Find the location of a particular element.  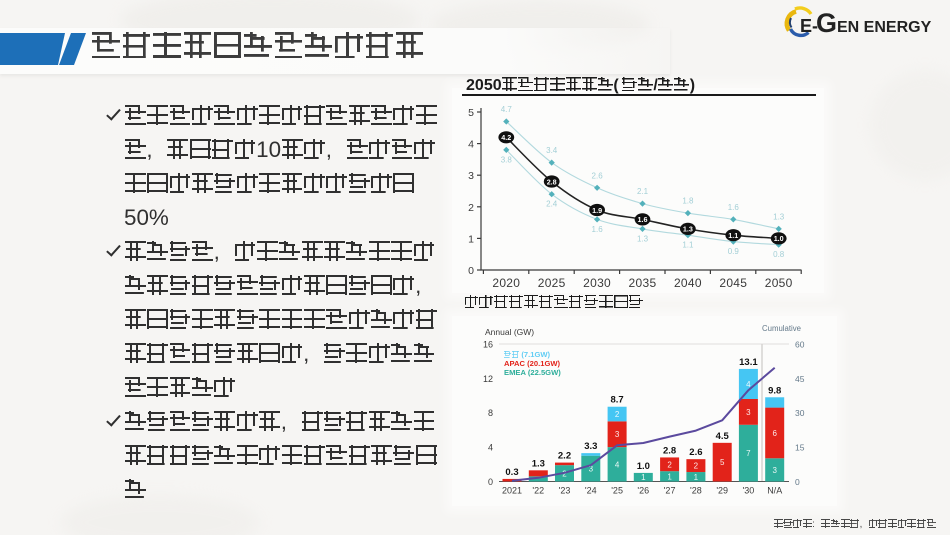

svg-text: 2.4 is located at coordinates (552, 204).